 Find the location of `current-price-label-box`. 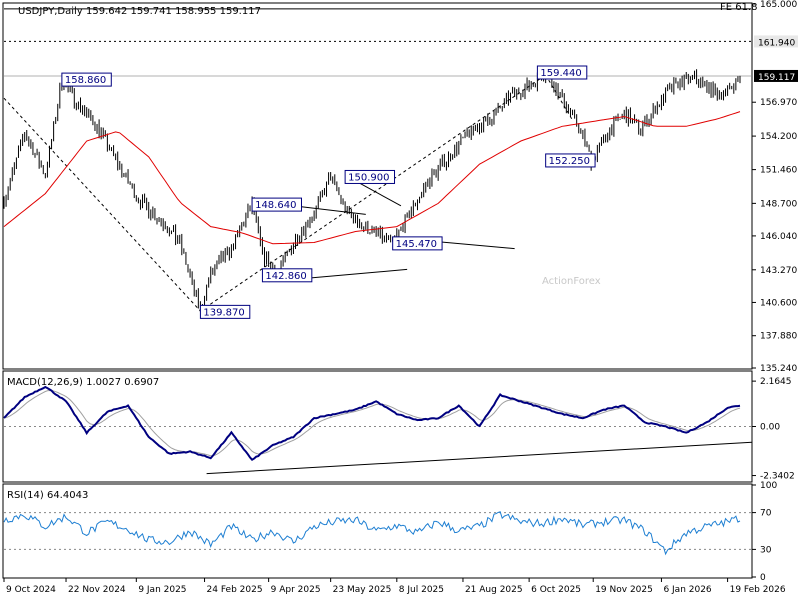

current-price-label-box is located at coordinates (776, 75).